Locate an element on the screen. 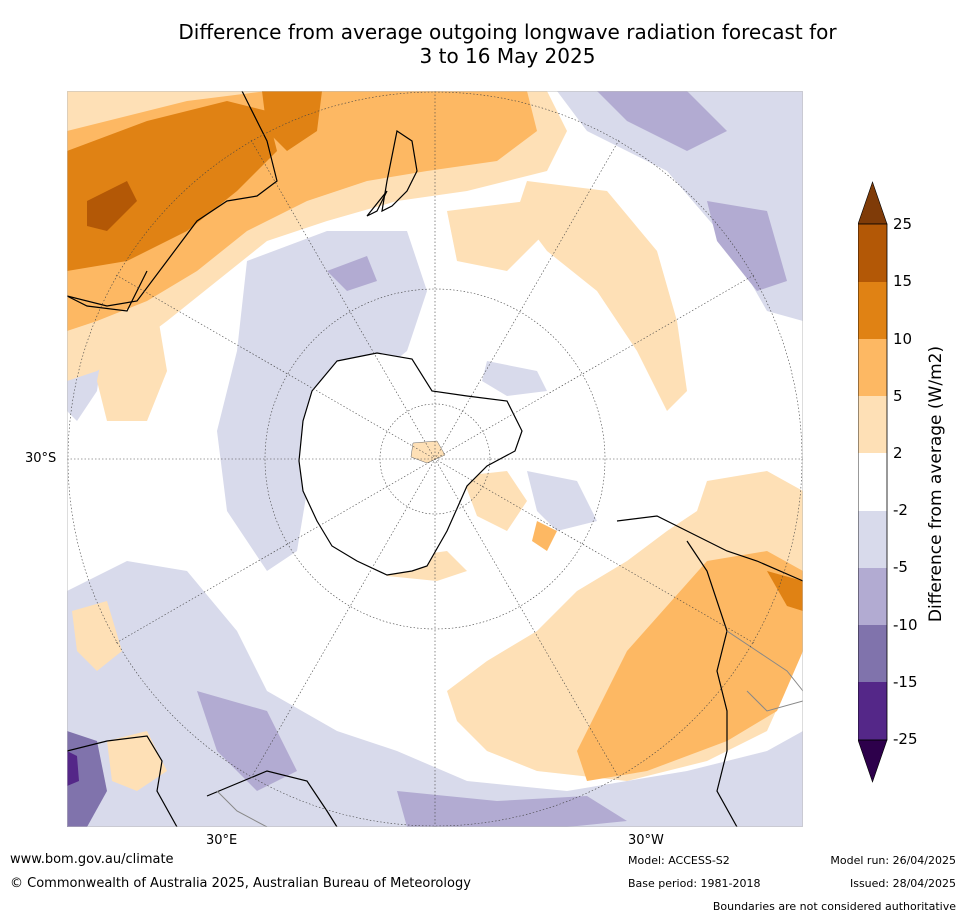 Image resolution: width=965 pixels, height=919 pixels. colorbar-class-m15-m25 is located at coordinates (872, 711).